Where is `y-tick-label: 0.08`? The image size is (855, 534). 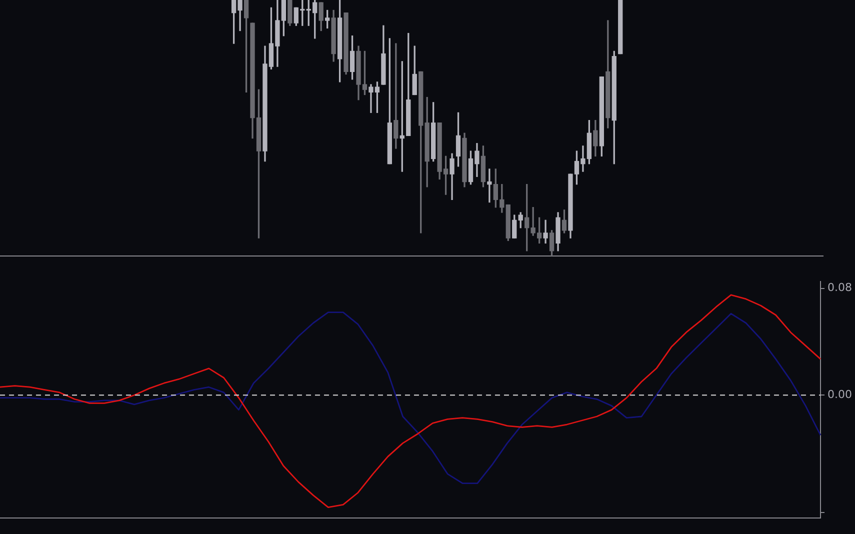 y-tick-label: 0.08 is located at coordinates (840, 287).